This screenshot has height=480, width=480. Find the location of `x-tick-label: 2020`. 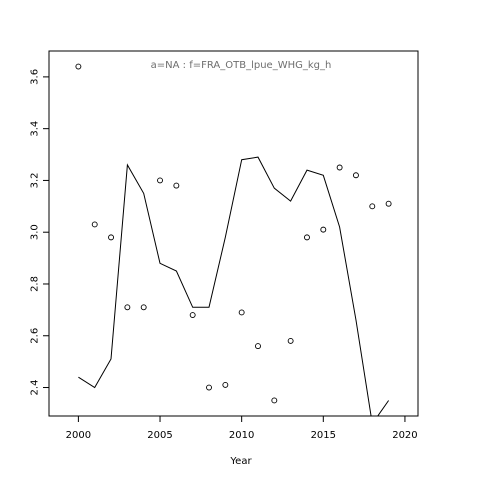

x-tick-label: 2020 is located at coordinates (404, 435).